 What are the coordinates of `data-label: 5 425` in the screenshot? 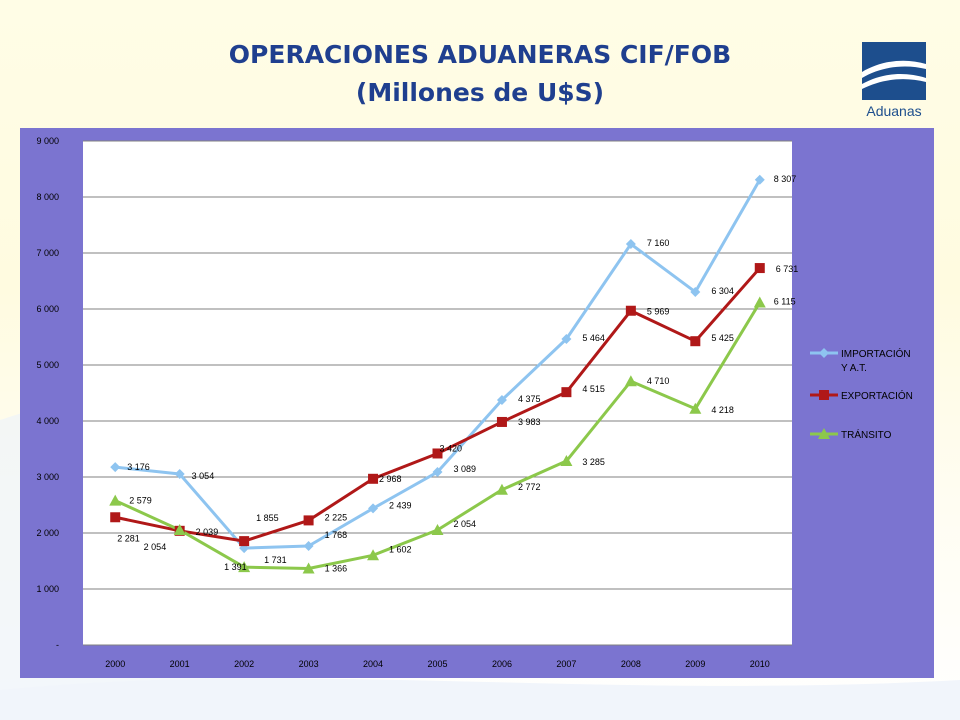 It's located at (722, 338).